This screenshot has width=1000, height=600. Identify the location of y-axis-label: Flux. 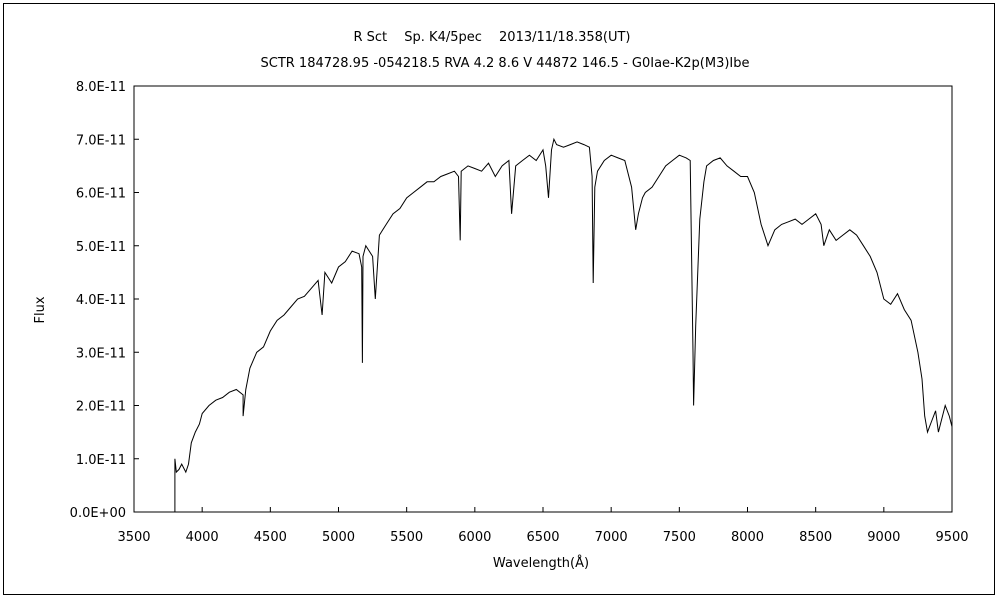
(40, 309).